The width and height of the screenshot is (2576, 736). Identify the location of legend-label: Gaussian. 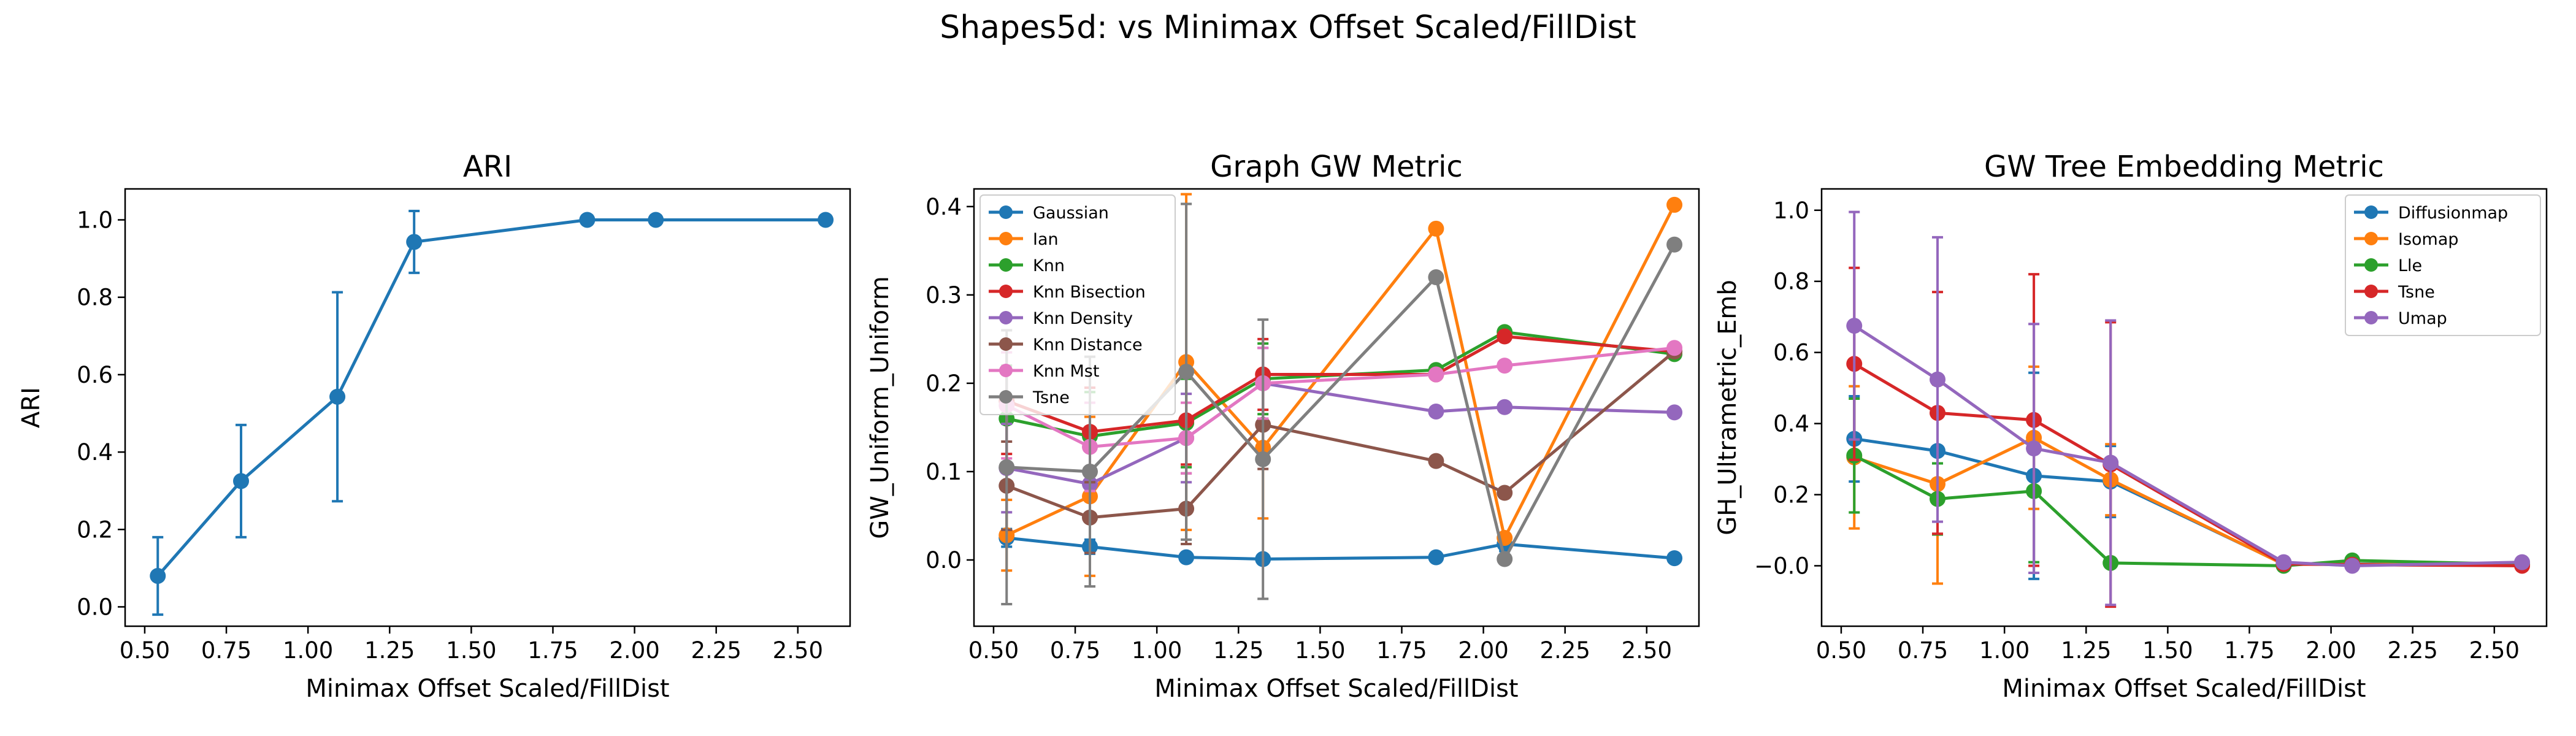
(1071, 213).